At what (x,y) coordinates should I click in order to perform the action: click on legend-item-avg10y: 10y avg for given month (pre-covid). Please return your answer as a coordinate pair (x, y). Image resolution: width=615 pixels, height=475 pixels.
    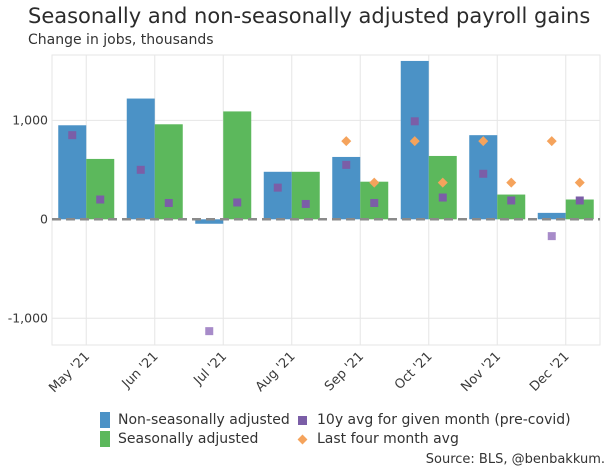
    Looking at the image, I should click on (434, 420).